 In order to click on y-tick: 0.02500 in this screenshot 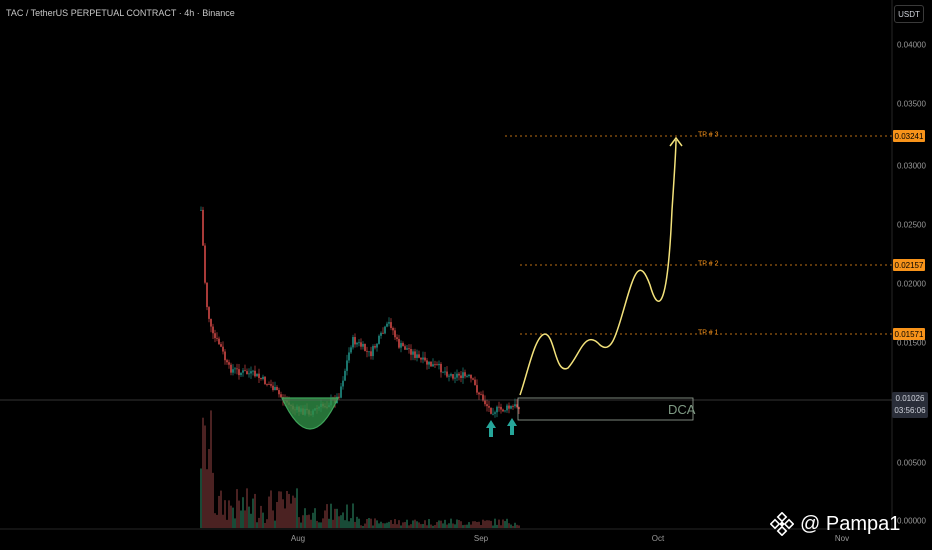, I will do `click(911, 225)`.